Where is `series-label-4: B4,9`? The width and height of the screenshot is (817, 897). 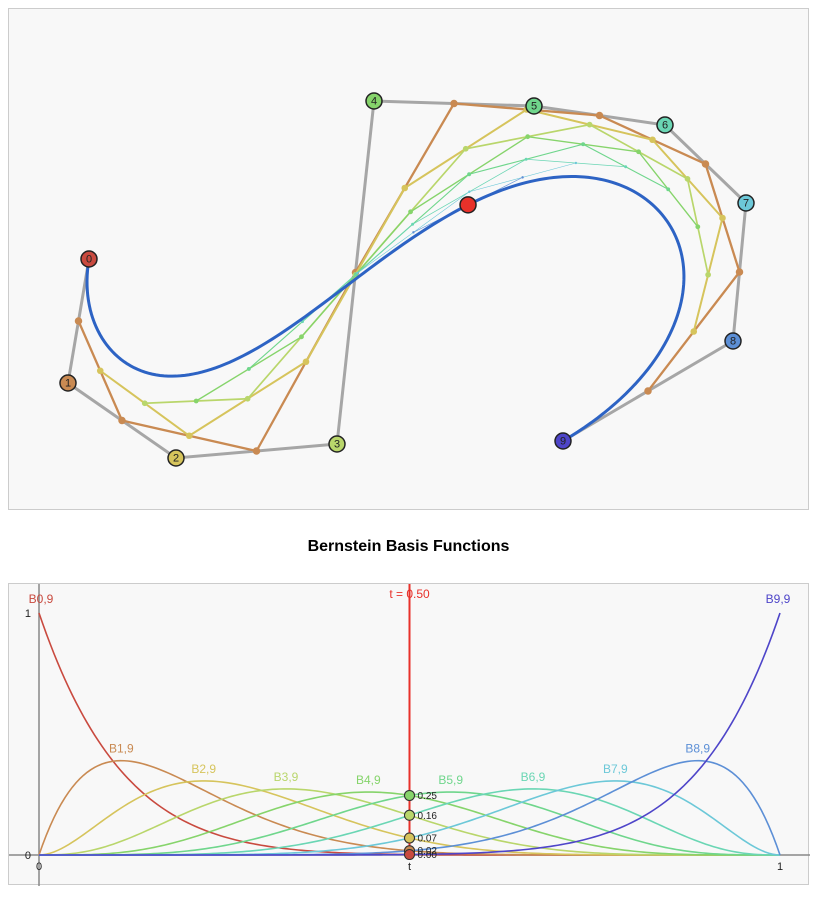
series-label-4: B4,9 is located at coordinates (368, 780).